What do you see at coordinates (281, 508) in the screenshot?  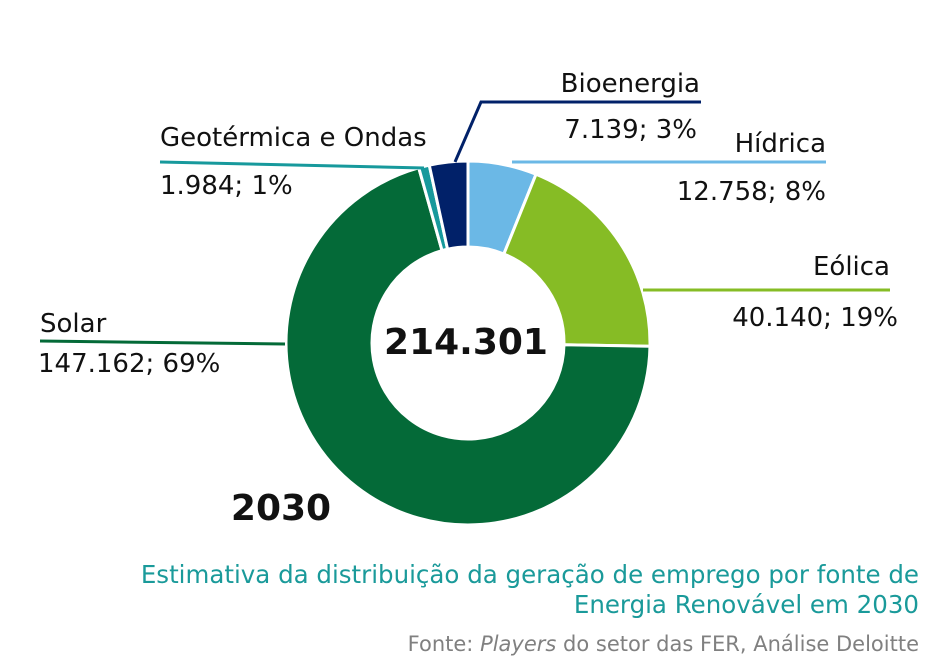 I see `year-label: 2030` at bounding box center [281, 508].